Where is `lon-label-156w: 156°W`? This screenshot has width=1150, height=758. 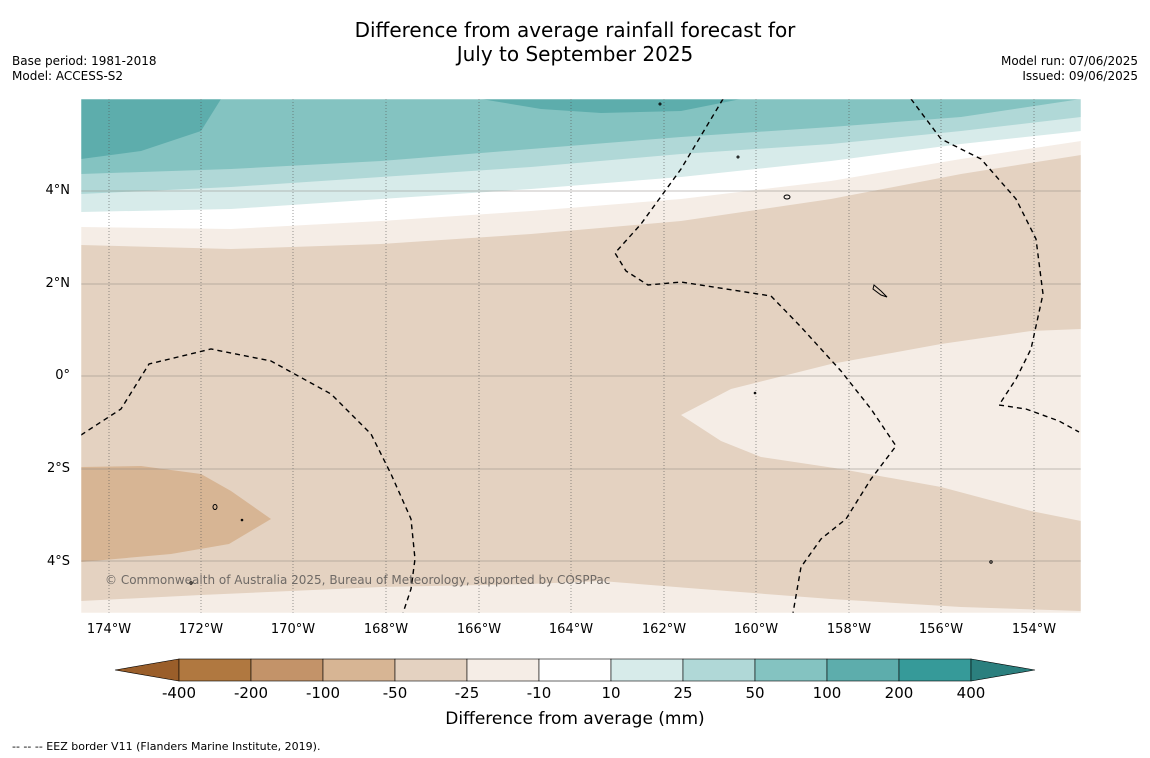
lon-label-156w: 156°W is located at coordinates (941, 629).